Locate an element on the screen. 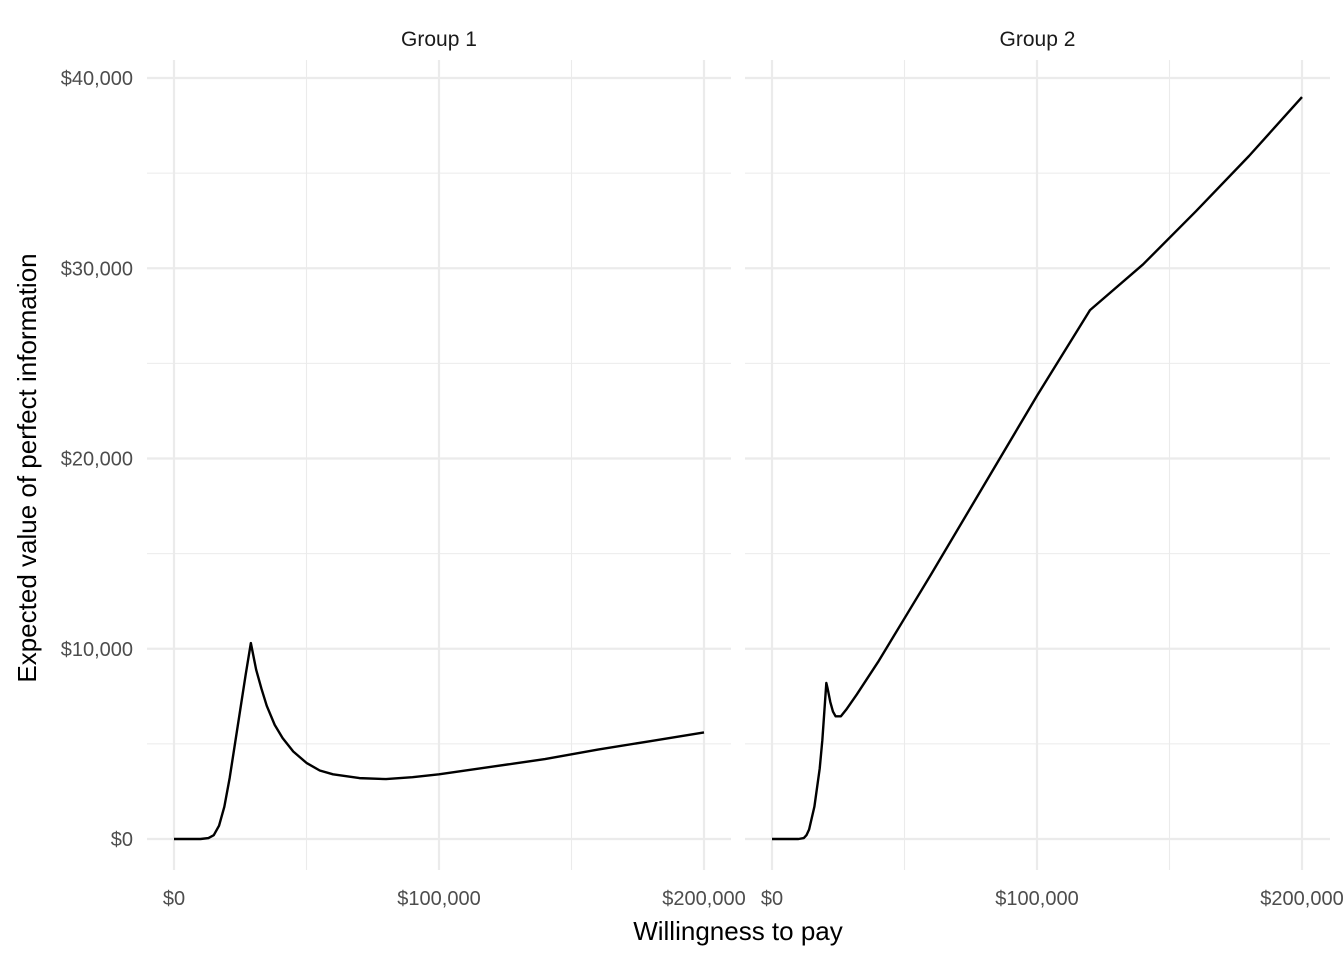 The height and width of the screenshot is (960, 1344). y-tick-label: $40,000 is located at coordinates (97, 79).